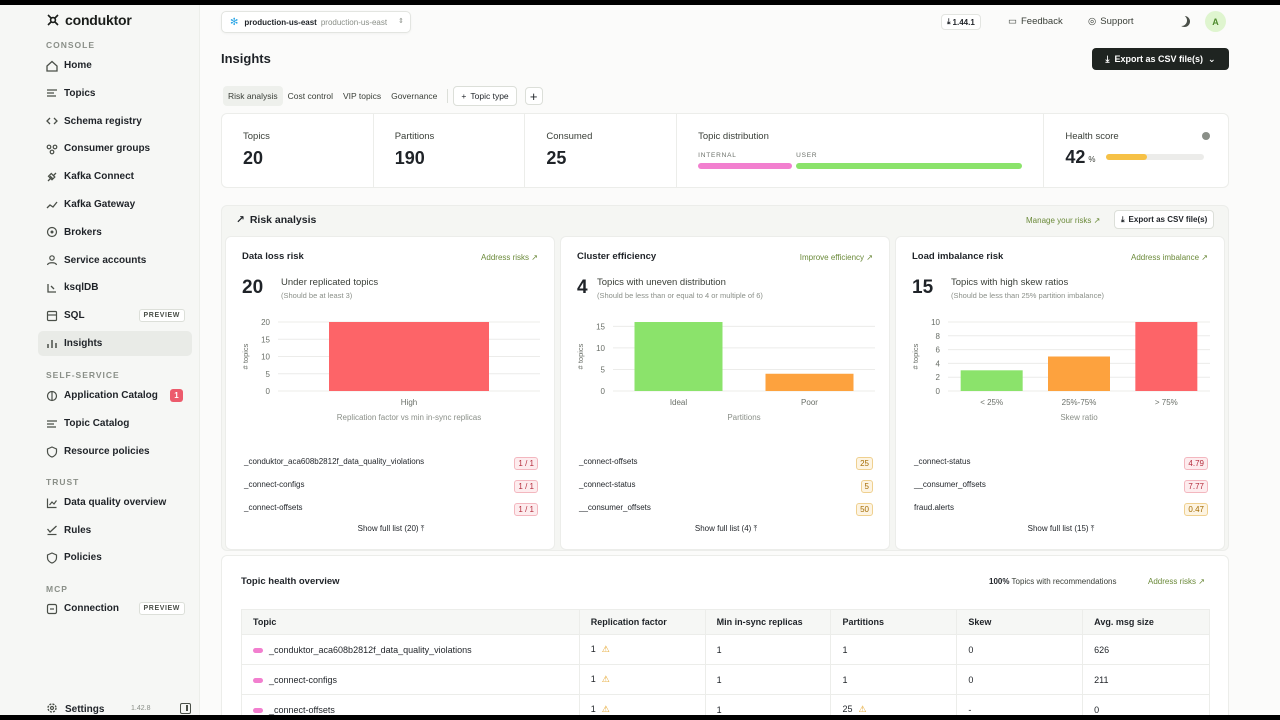 The width and height of the screenshot is (1280, 720). What do you see at coordinates (870, 166) in the screenshot?
I see `distribution-bar` at bounding box center [870, 166].